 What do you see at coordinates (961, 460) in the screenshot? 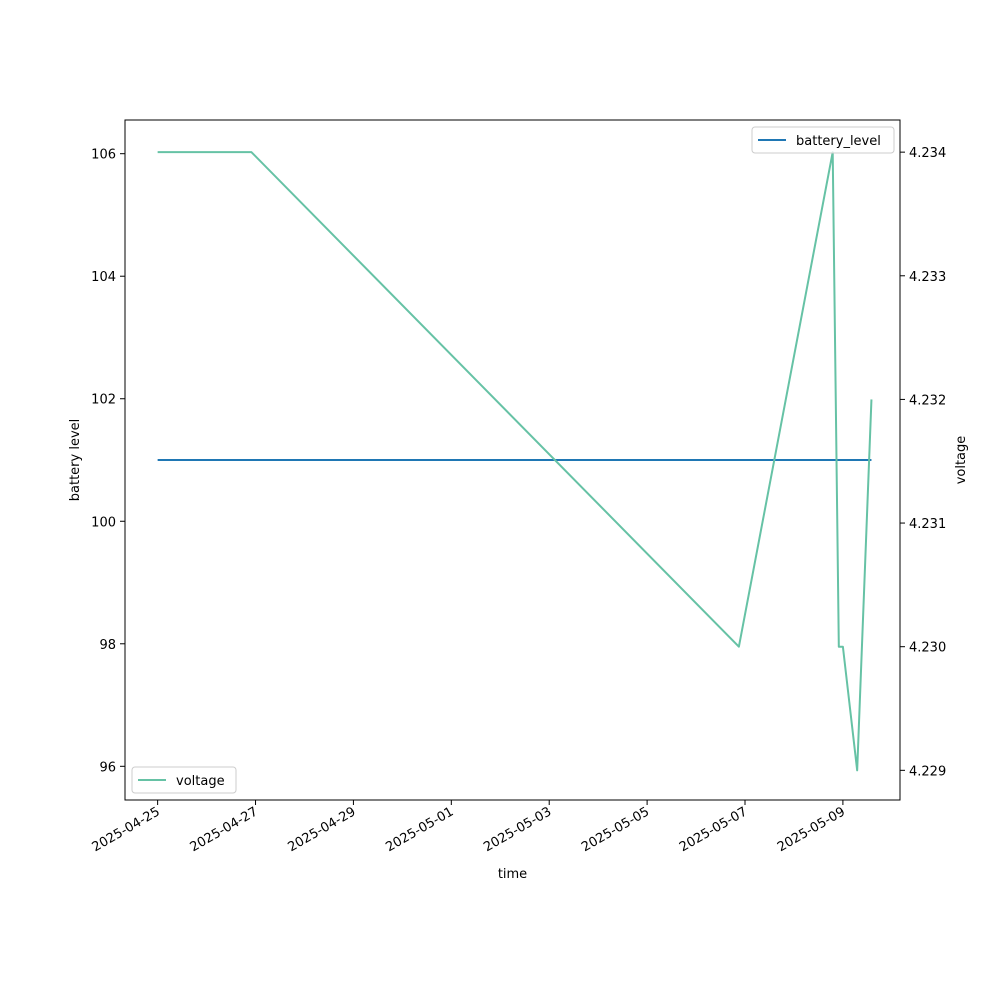
I see `y-right-axis-label: voltage` at bounding box center [961, 460].